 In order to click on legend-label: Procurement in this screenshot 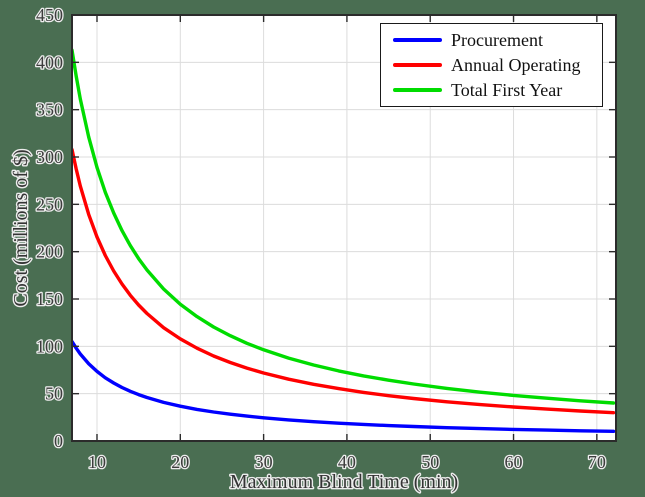, I will do `click(497, 39)`.